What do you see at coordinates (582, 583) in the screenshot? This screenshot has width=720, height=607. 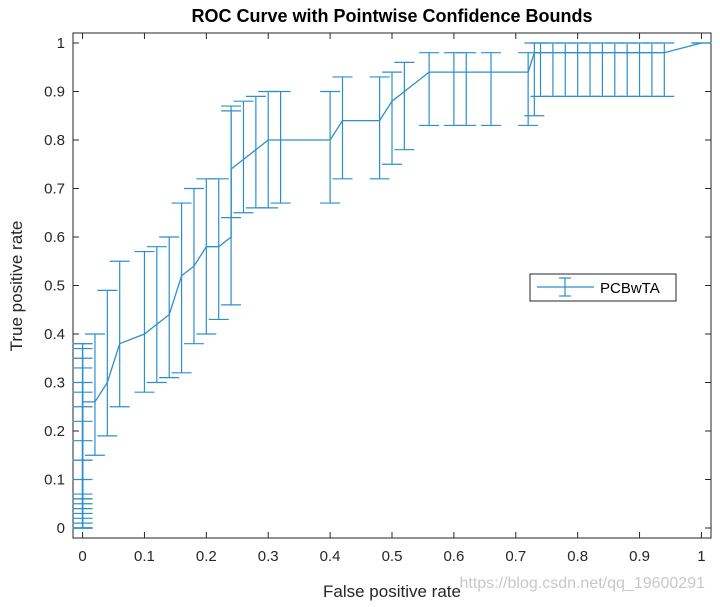 I see `watermark-text: https://blog.csdn.net/qq_19600291` at bounding box center [582, 583].